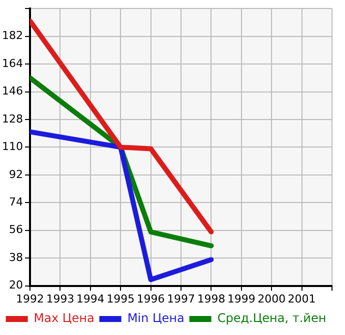 This screenshot has width=345, height=335. What do you see at coordinates (15, 229) in the screenshot?
I see `y-tick-label: 56` at bounding box center [15, 229].